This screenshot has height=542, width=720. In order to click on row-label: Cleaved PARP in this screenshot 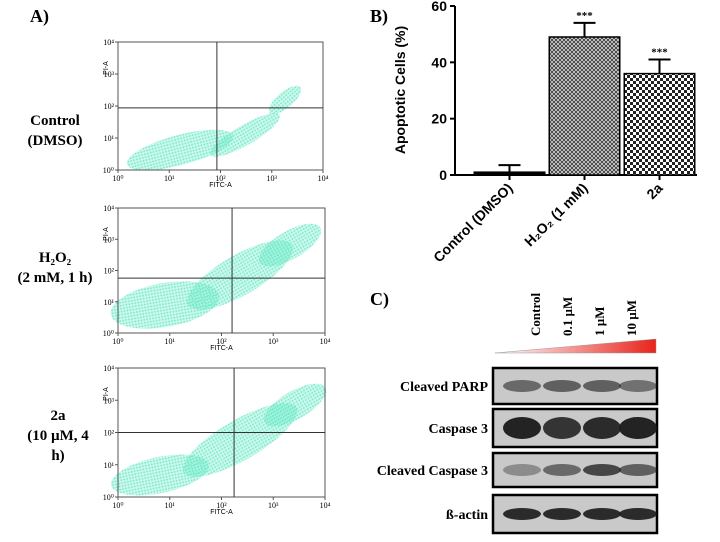, I will do `click(444, 387)`.